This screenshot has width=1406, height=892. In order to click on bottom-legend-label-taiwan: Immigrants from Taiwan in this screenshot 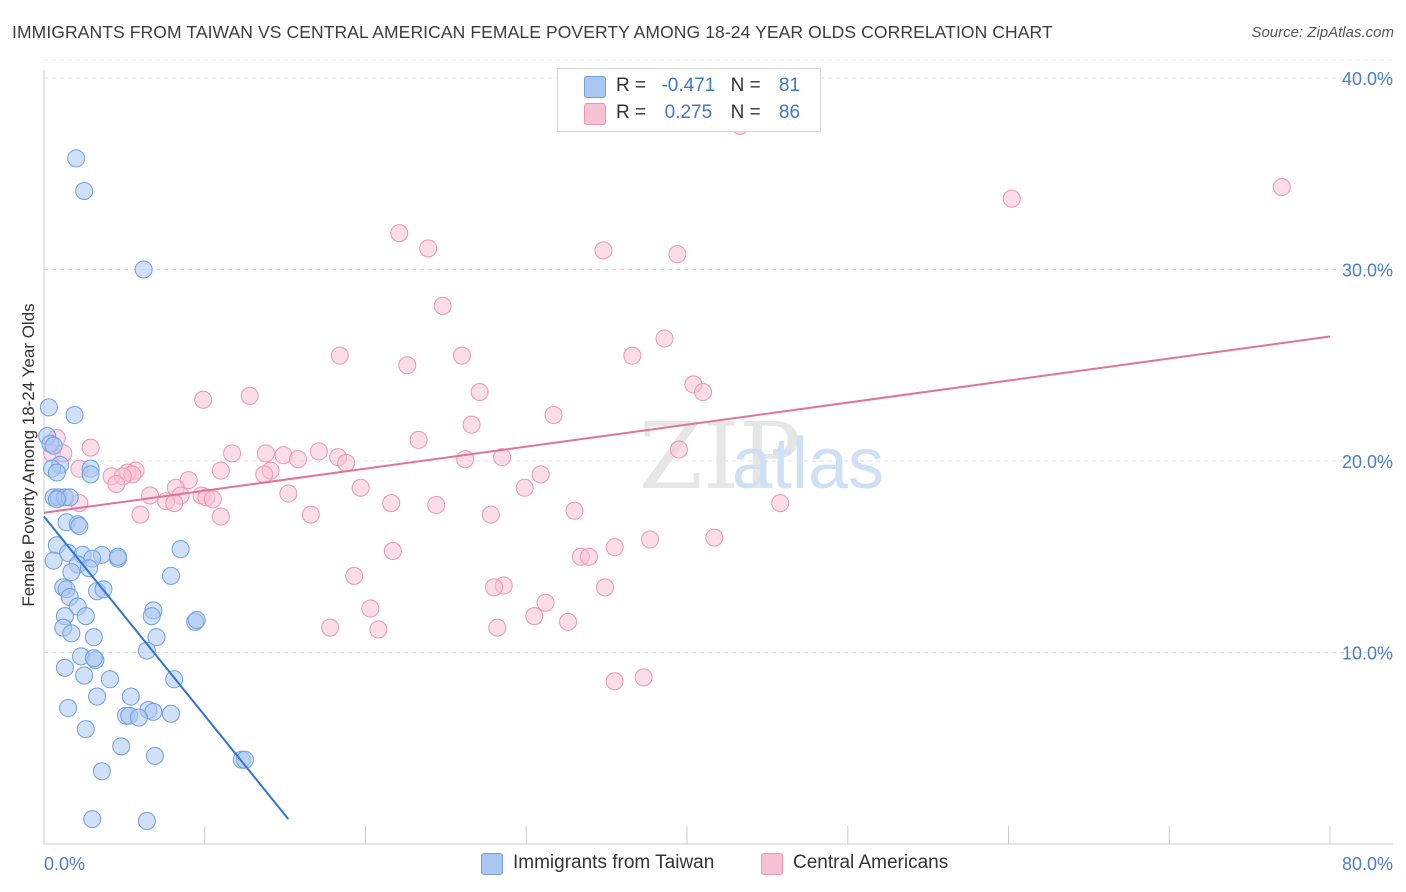, I will do `click(614, 862)`.